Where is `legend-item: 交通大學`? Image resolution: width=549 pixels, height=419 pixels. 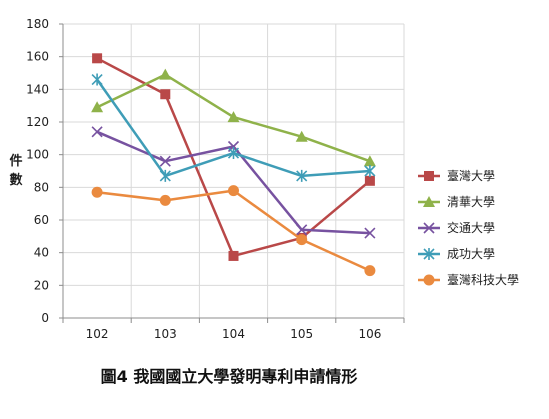
legend-item: 交通大學 is located at coordinates (456, 227).